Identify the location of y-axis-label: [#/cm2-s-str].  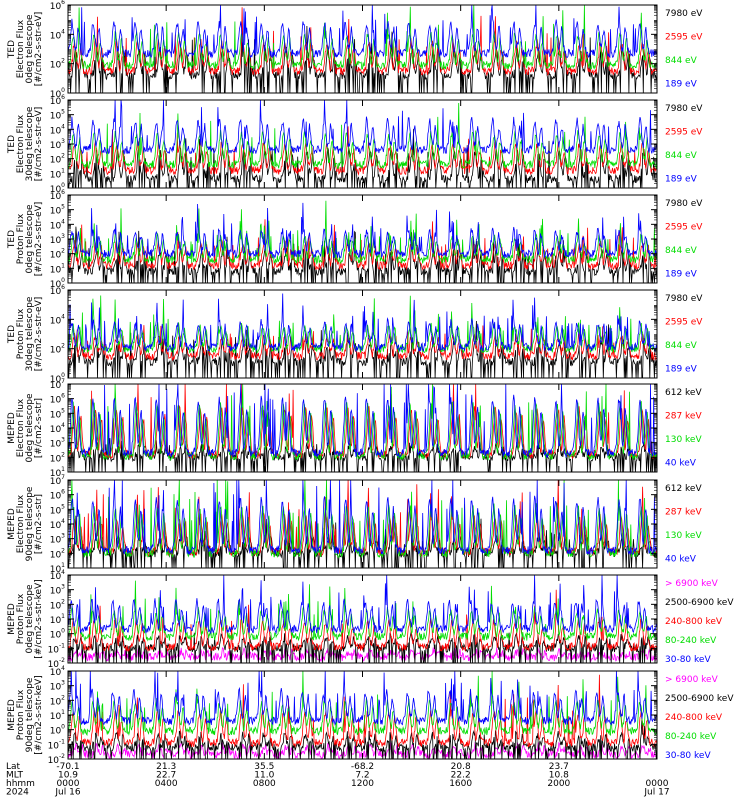
(39, 524).